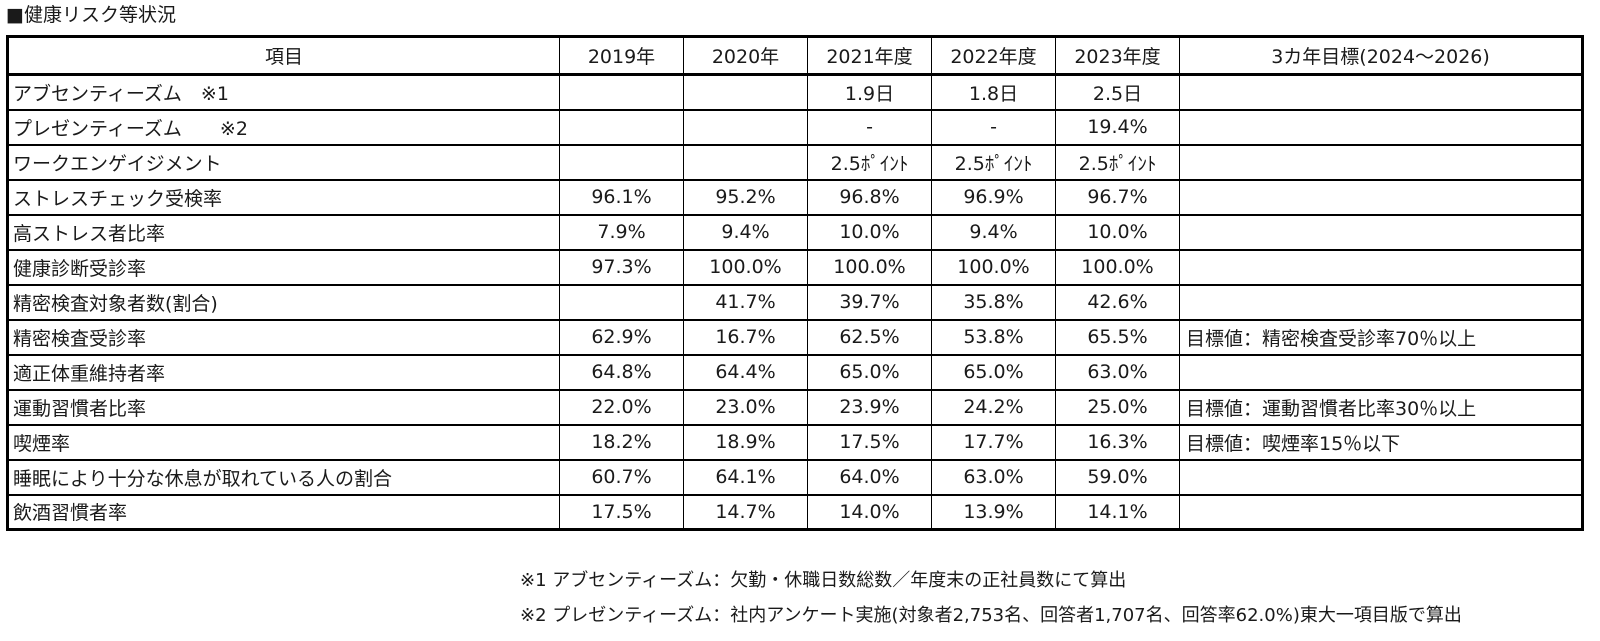 This screenshot has height=641, width=1600. I want to click on cell-2020: 14.7%, so click(745, 512).